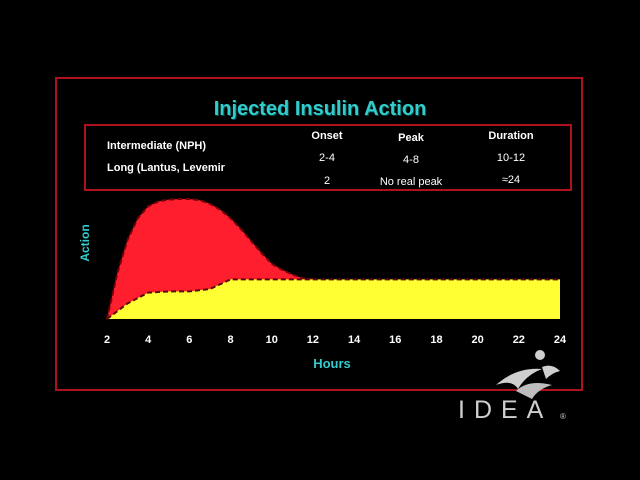  Describe the element at coordinates (478, 340) in the screenshot. I see `x-tick-label: 20` at that location.